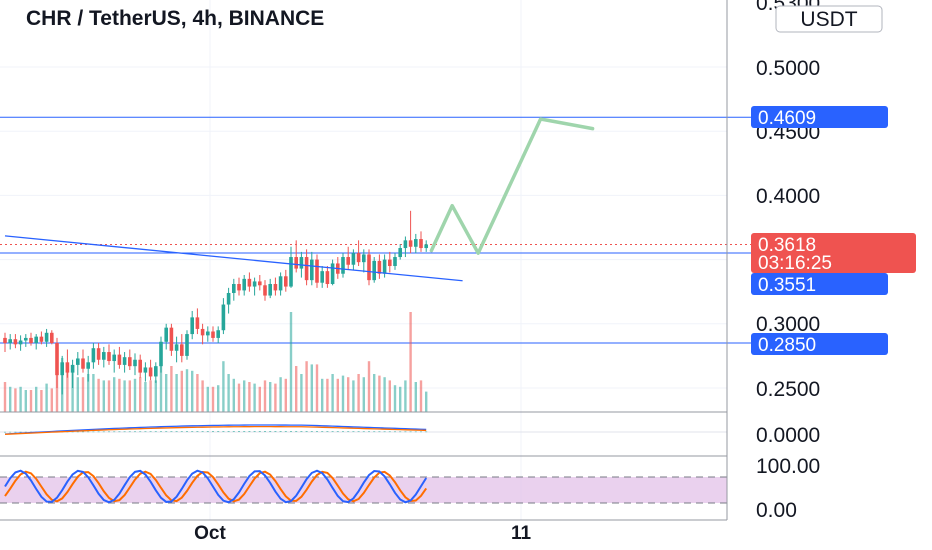 Image resolution: width=932 pixels, height=550 pixels. What do you see at coordinates (819, 344) in the screenshot?
I see `support-lower-price-tag: 0.2850` at bounding box center [819, 344].